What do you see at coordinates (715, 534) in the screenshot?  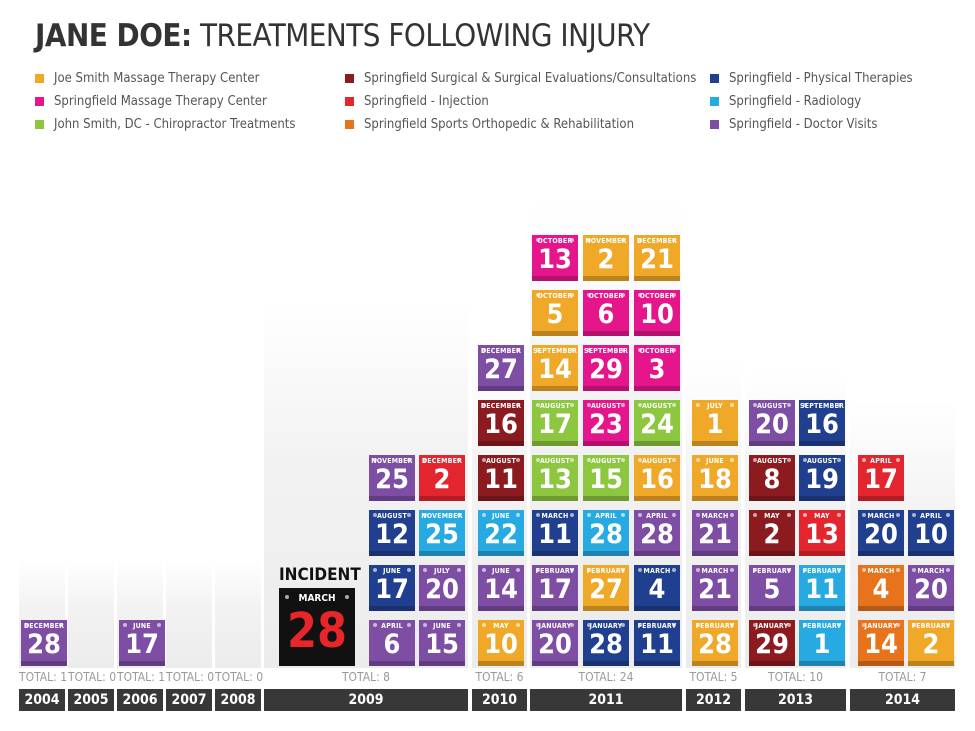 I see `tile-day: 21` at bounding box center [715, 534].